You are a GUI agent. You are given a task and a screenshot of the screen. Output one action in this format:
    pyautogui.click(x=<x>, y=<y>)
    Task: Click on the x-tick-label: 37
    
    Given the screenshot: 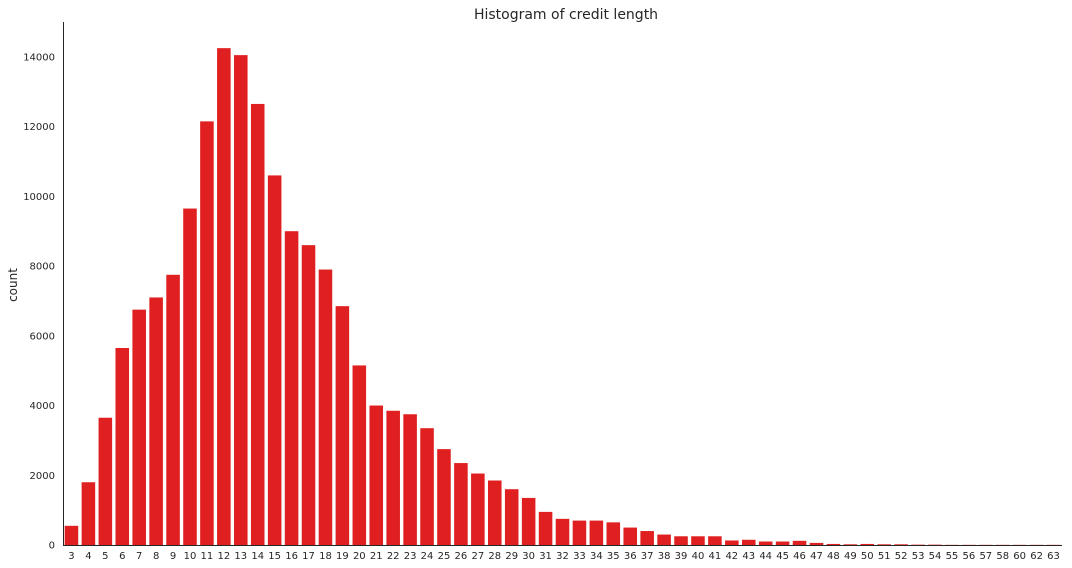 What is the action you would take?
    pyautogui.click(x=647, y=556)
    